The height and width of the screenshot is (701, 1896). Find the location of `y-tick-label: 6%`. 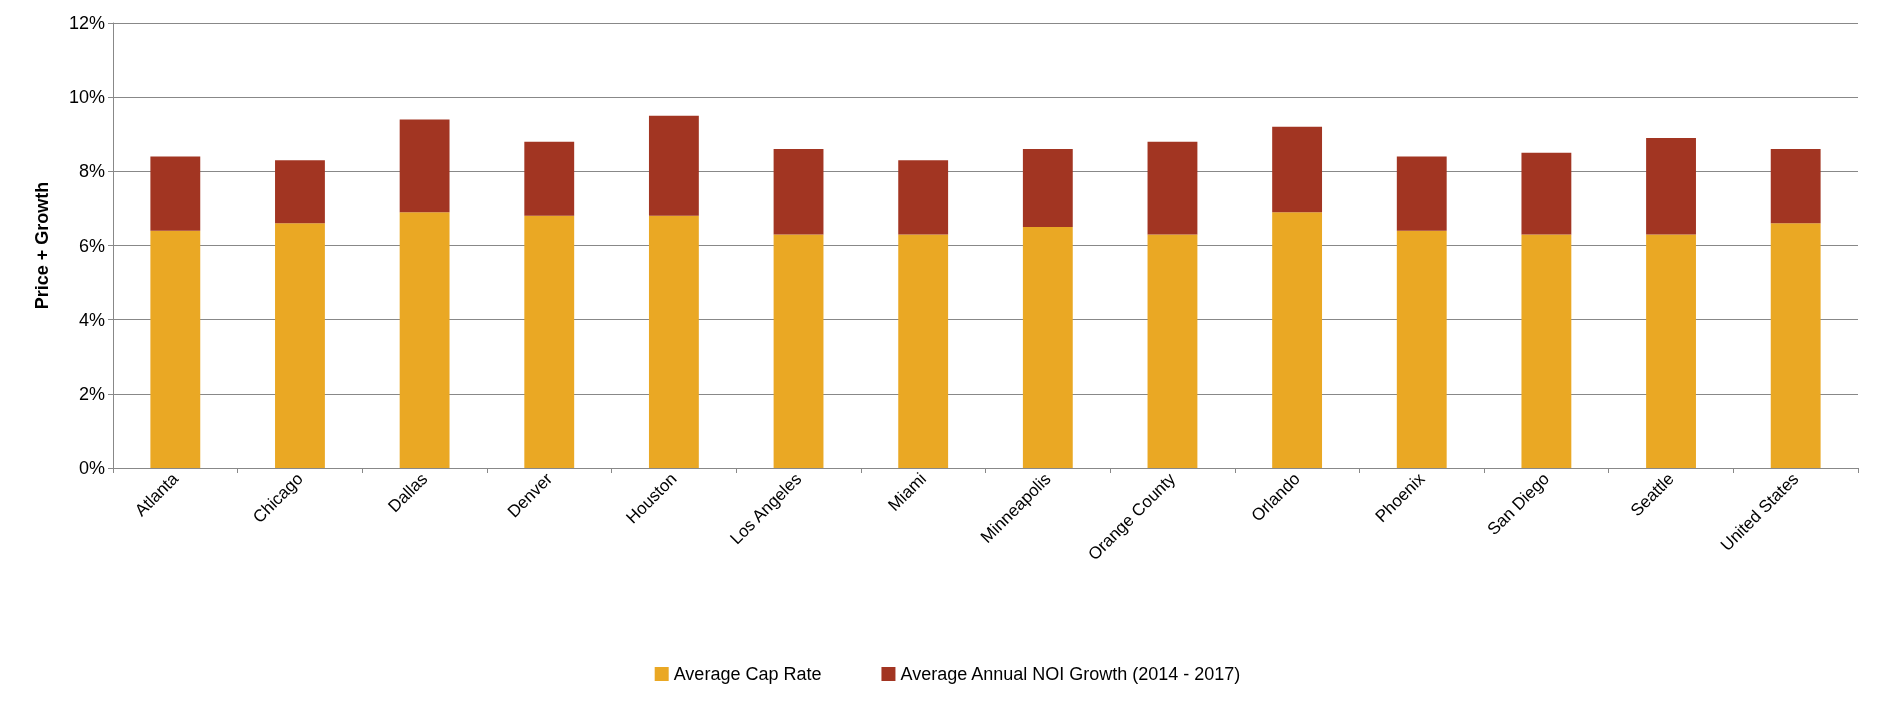

y-tick-label: 6% is located at coordinates (91, 245).